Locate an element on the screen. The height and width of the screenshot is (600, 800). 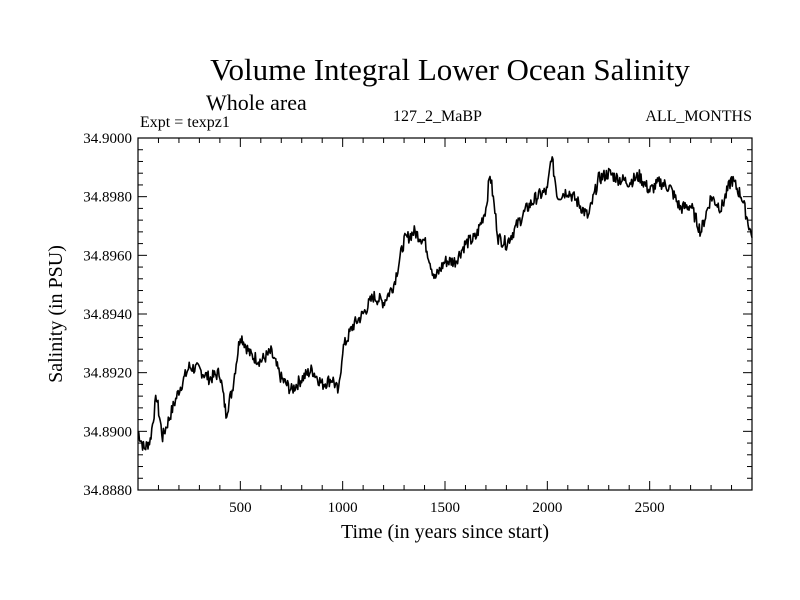
x-tick-label: 500 is located at coordinates (240, 508).